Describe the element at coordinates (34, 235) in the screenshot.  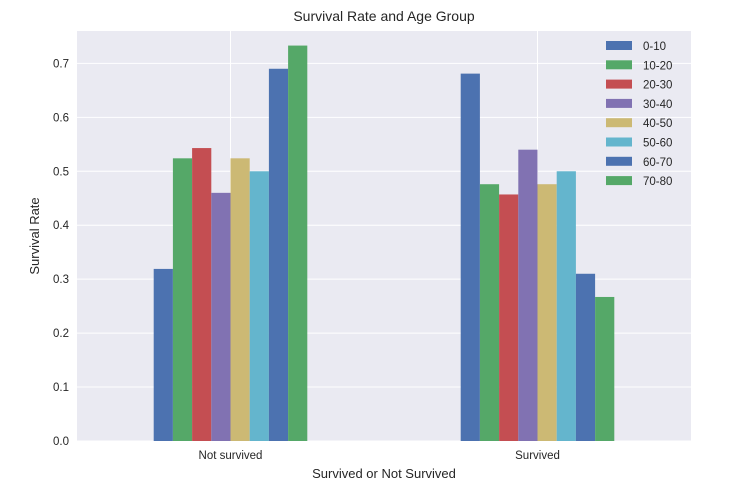
I see `y-axis-label: Survival Rate` at that location.